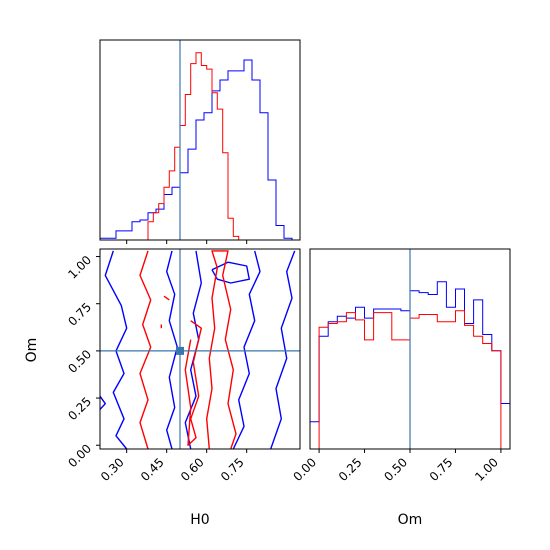 The height and width of the screenshot is (550, 550). I want to click on om-hist-frame, so click(410, 349).